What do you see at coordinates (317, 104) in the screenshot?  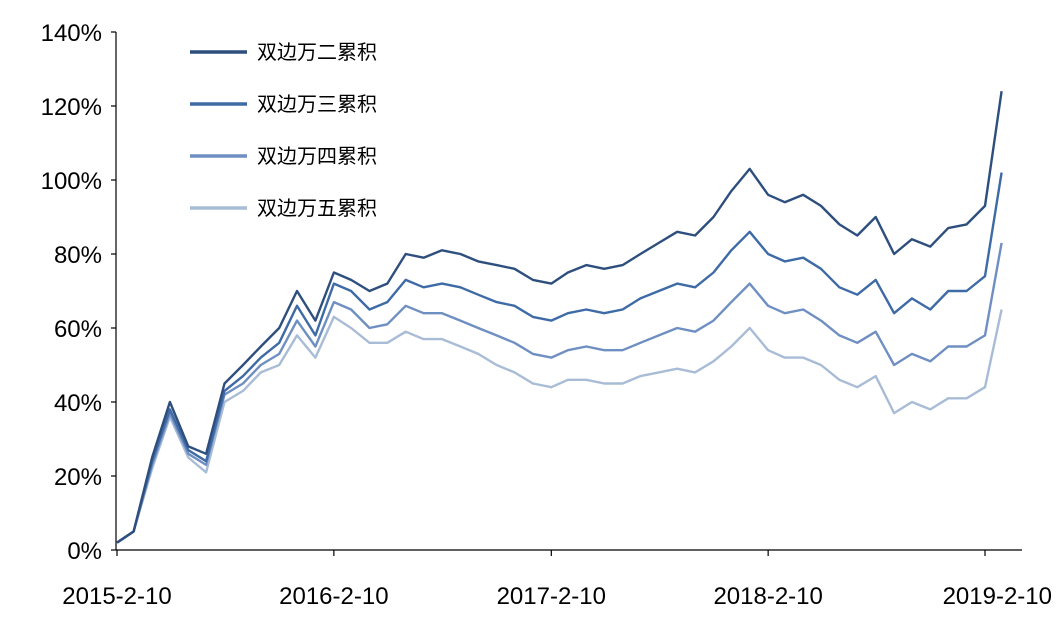 I see `legend-label: 双边万三累积` at bounding box center [317, 104].